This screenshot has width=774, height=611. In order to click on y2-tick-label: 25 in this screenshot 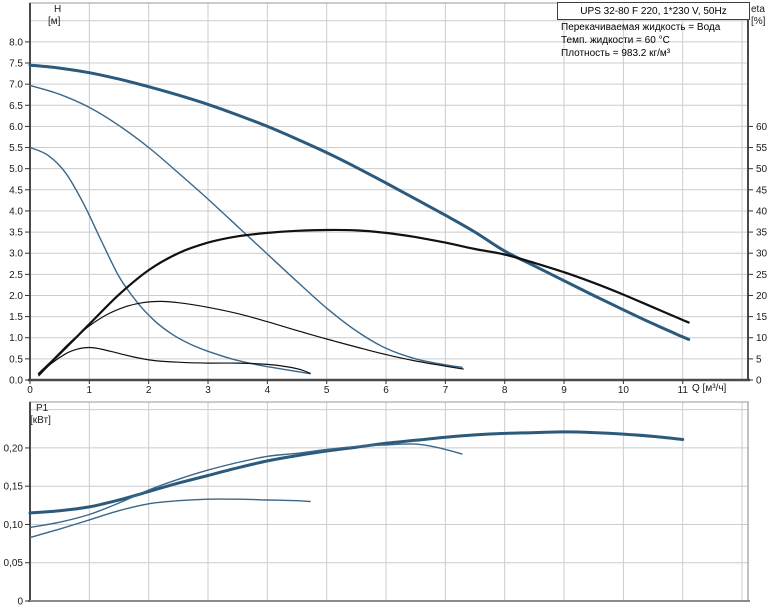, I will do `click(762, 275)`.